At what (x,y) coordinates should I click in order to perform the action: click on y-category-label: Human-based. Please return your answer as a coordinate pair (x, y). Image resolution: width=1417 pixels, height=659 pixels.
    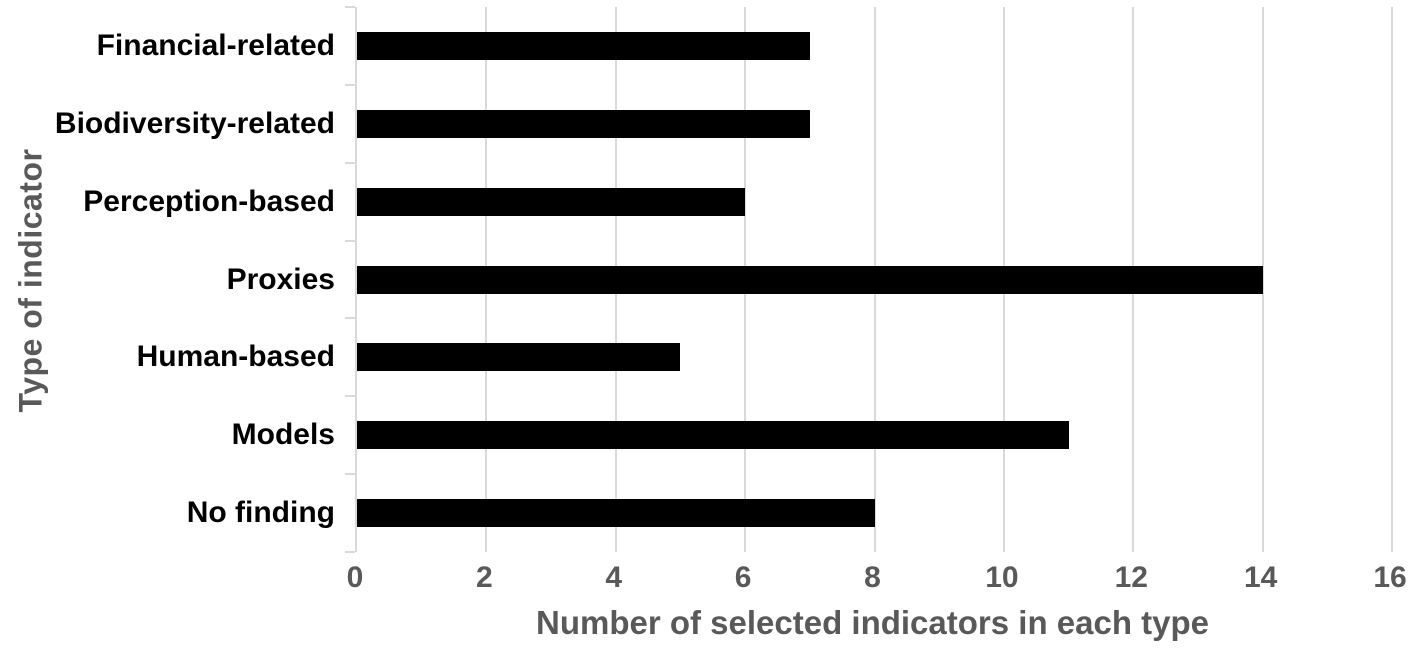
    Looking at the image, I should click on (235, 356).